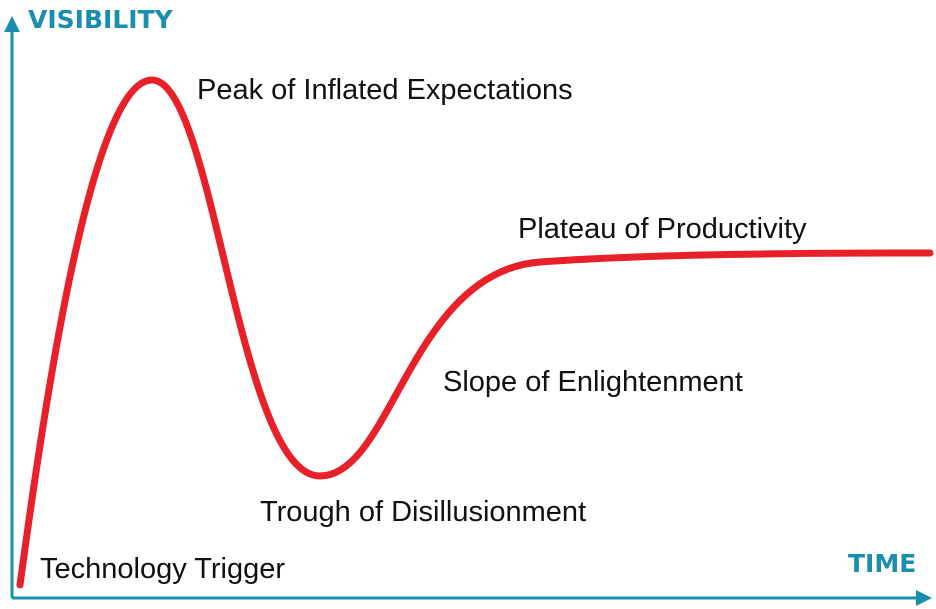  I want to click on y-axis-arrow, so click(12, 24).